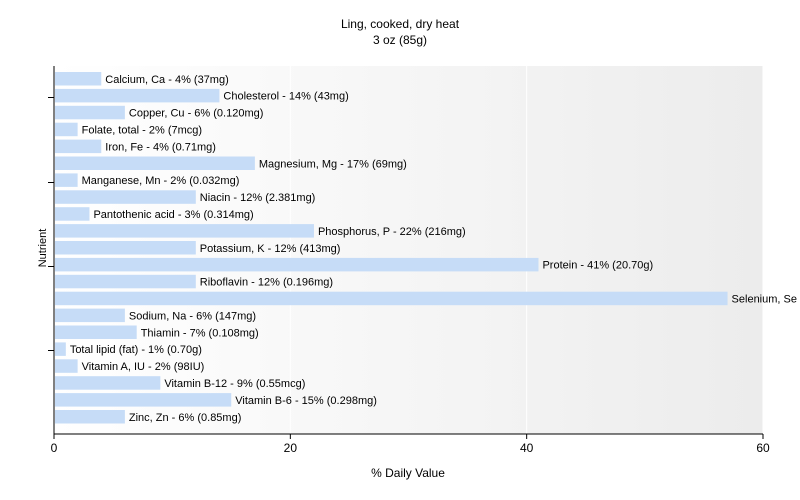  Describe the element at coordinates (291, 448) in the screenshot. I see `x-tick-label-1: 20` at that location.